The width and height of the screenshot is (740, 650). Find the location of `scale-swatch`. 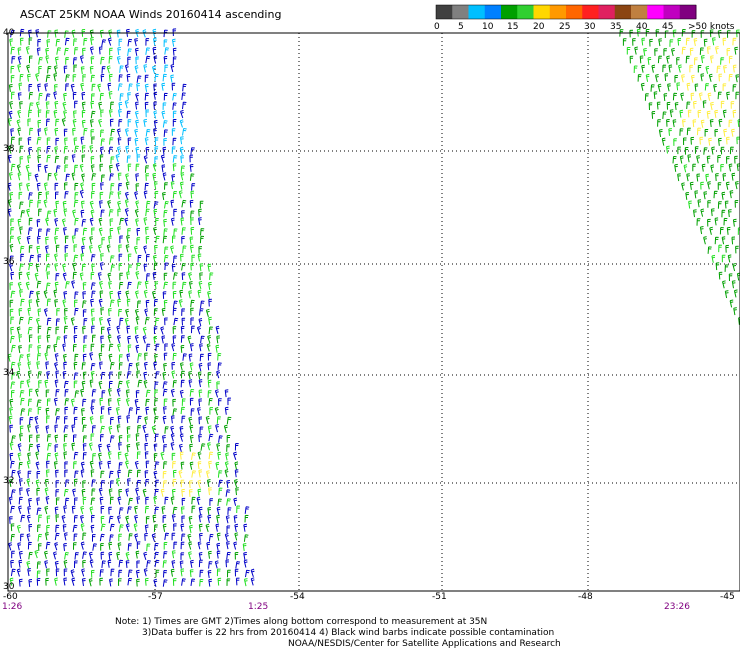

scale-swatch is located at coordinates (525, 12).